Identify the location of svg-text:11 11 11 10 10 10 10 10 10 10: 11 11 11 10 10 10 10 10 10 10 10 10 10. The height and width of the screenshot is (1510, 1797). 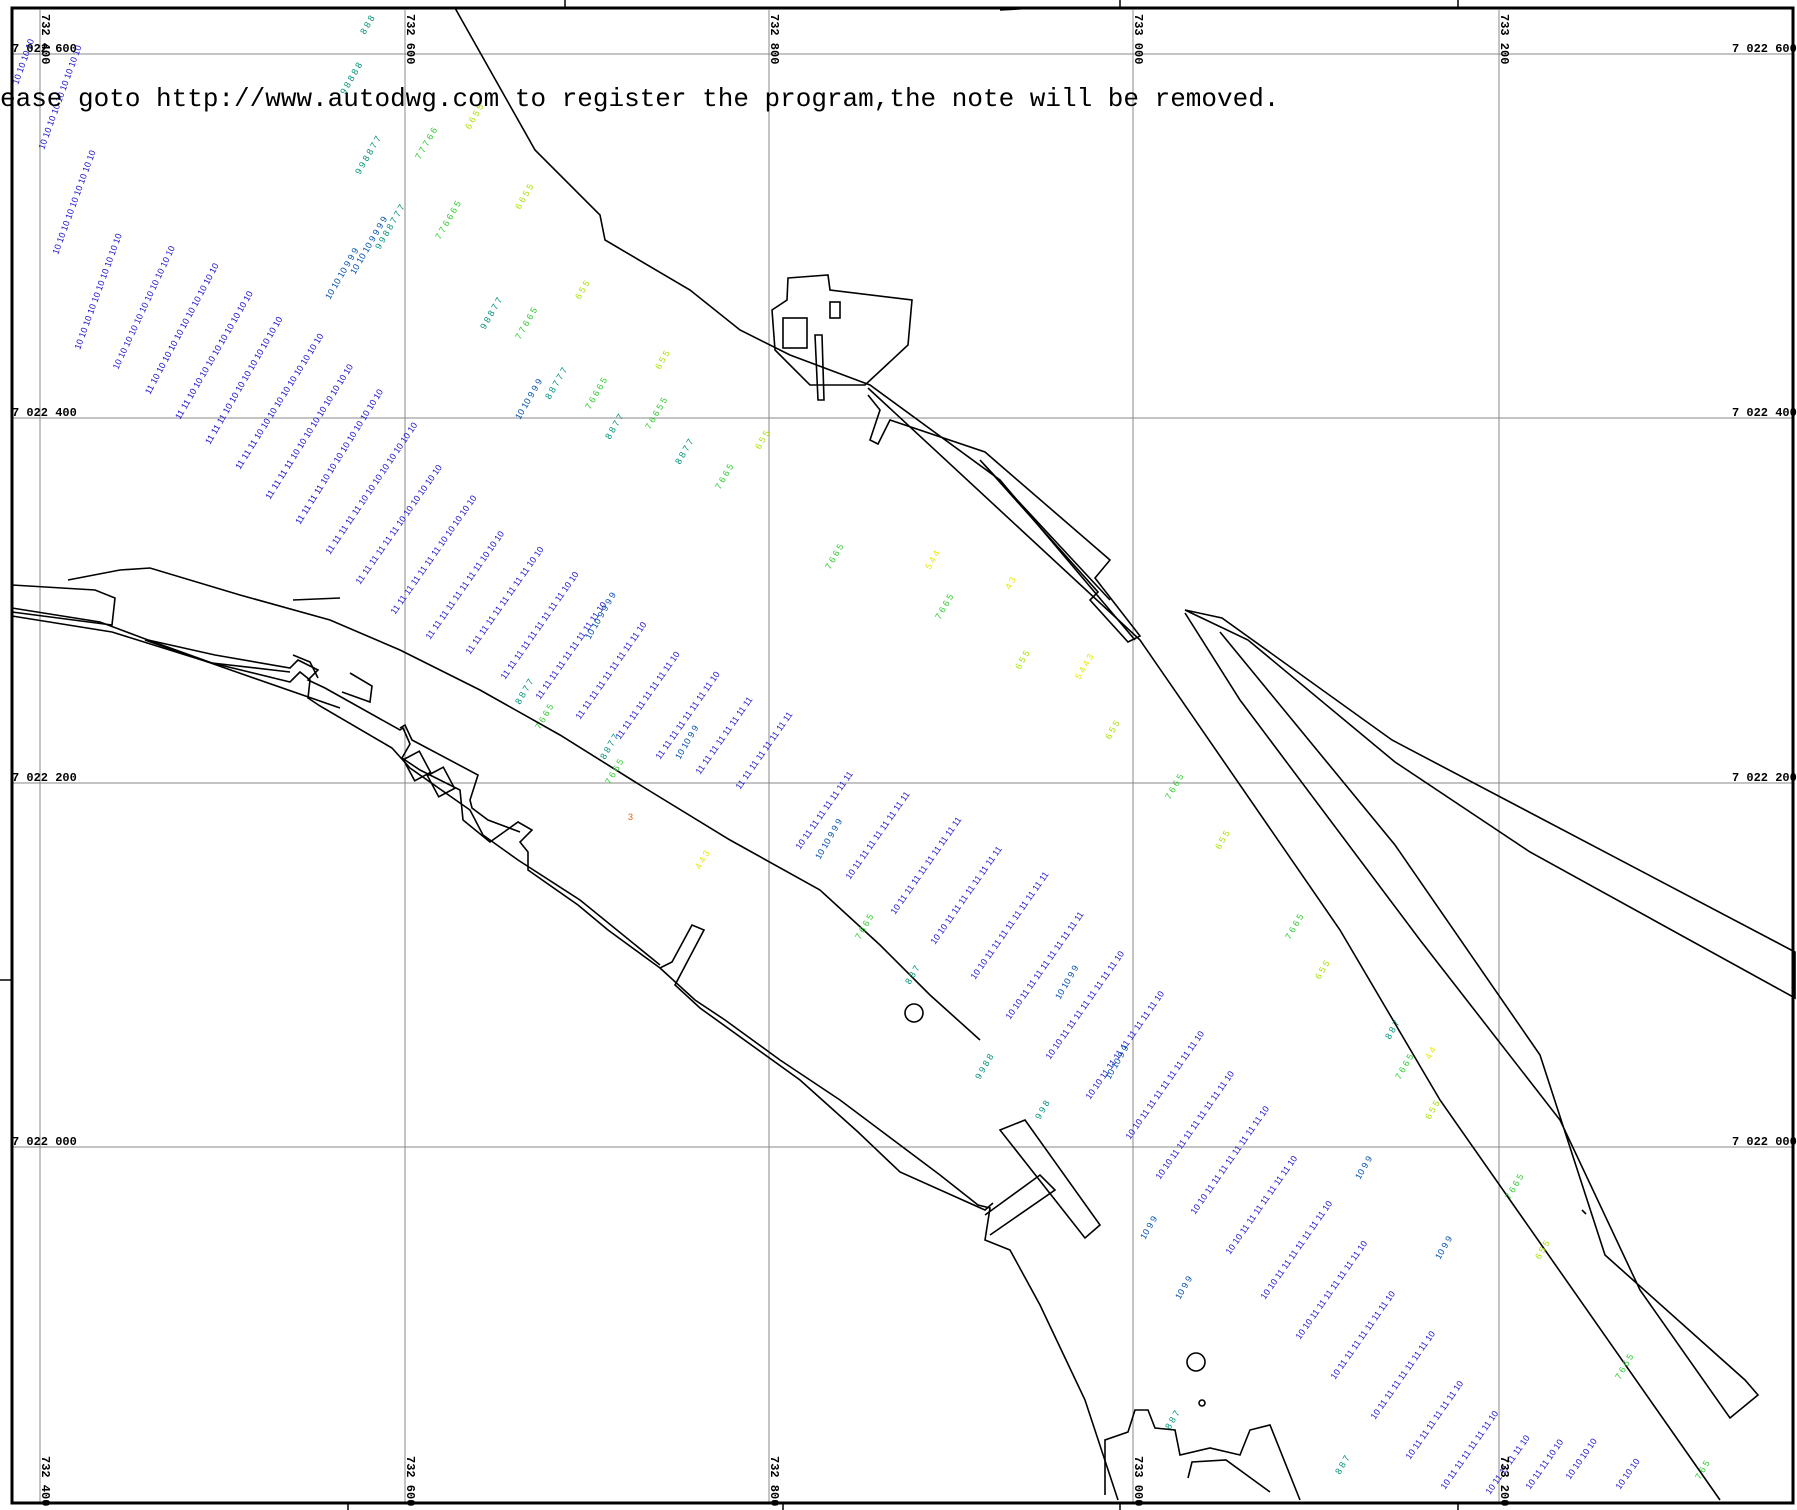
(279, 401).